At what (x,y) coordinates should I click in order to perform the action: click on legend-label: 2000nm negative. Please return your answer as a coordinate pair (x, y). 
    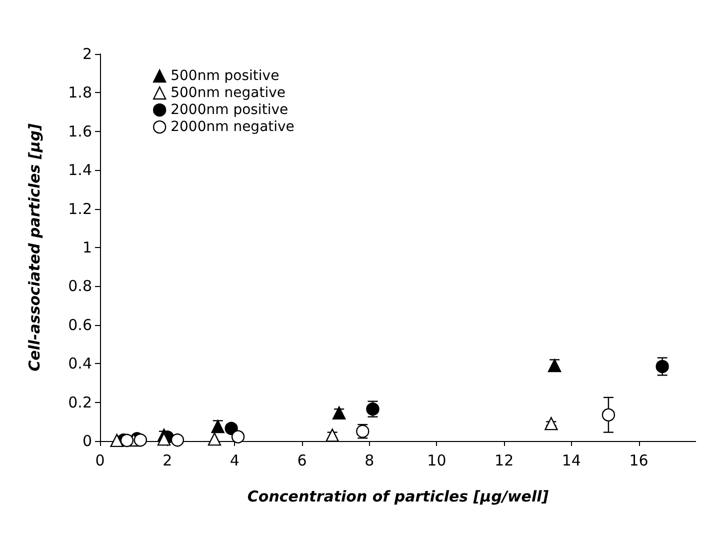
    Looking at the image, I should click on (232, 127).